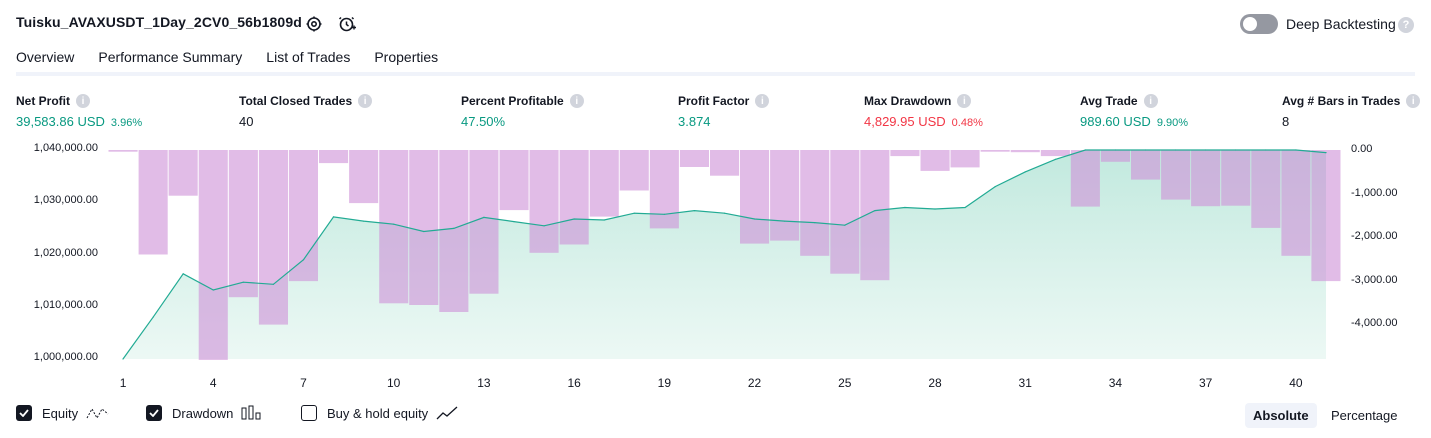 The height and width of the screenshot is (438, 1431). What do you see at coordinates (65, 252) in the screenshot?
I see `left-axis-tick: 1,020,000.00` at bounding box center [65, 252].